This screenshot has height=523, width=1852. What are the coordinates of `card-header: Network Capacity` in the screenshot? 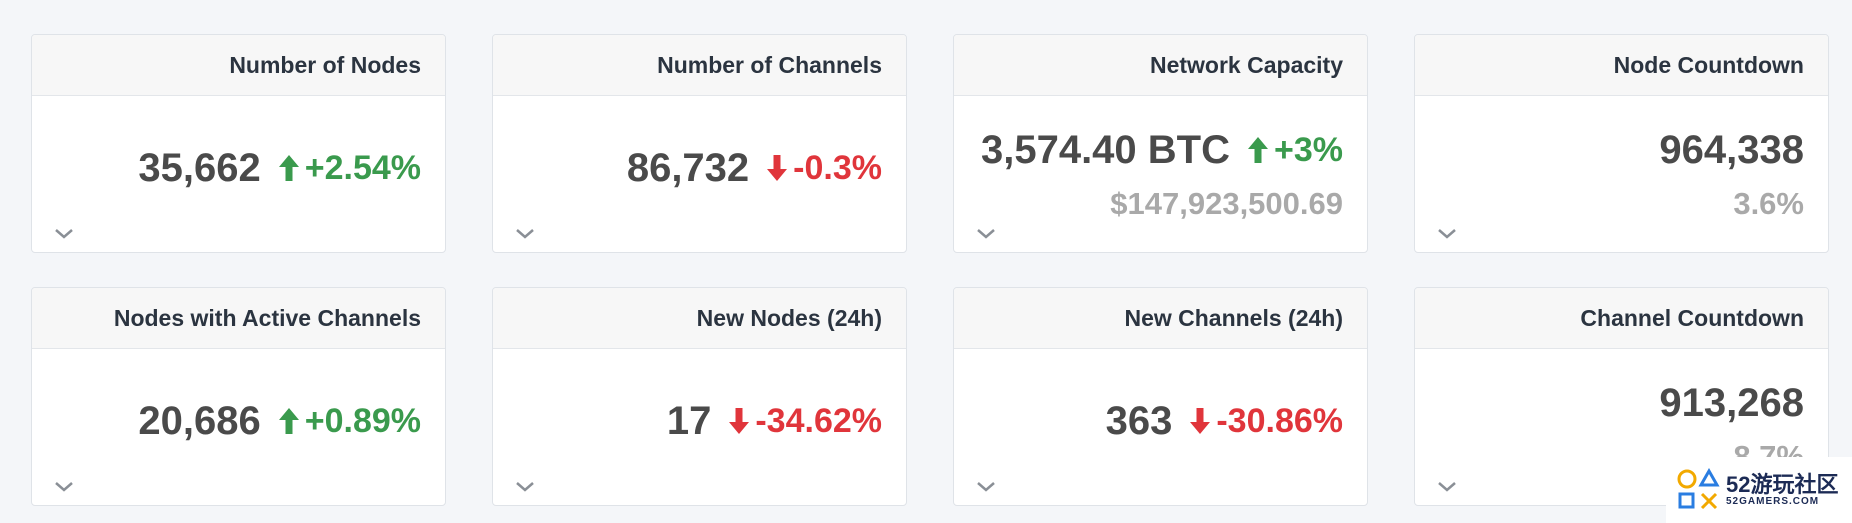 It's located at (1160, 65).